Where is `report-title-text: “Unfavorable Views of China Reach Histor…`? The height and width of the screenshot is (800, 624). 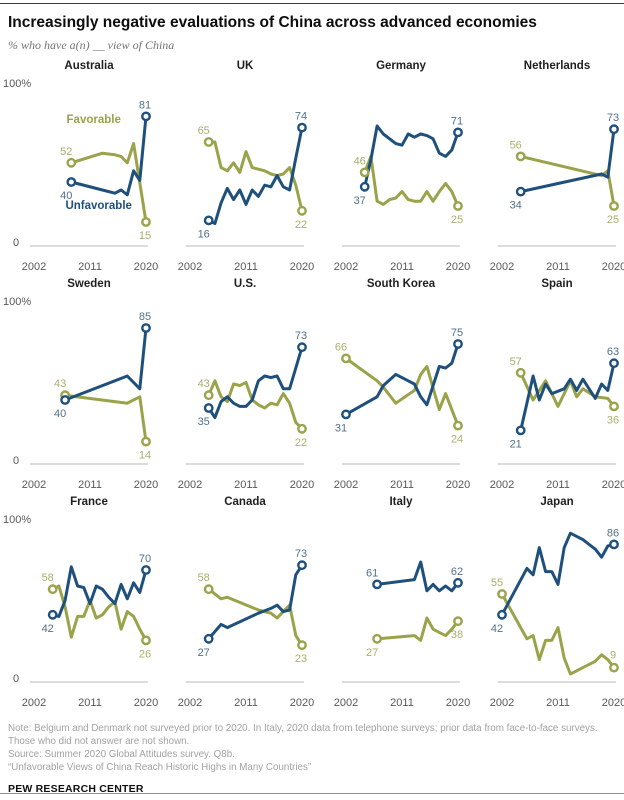
report-title-text: “Unfavorable Views of China Reach Histor… is located at coordinates (160, 767).